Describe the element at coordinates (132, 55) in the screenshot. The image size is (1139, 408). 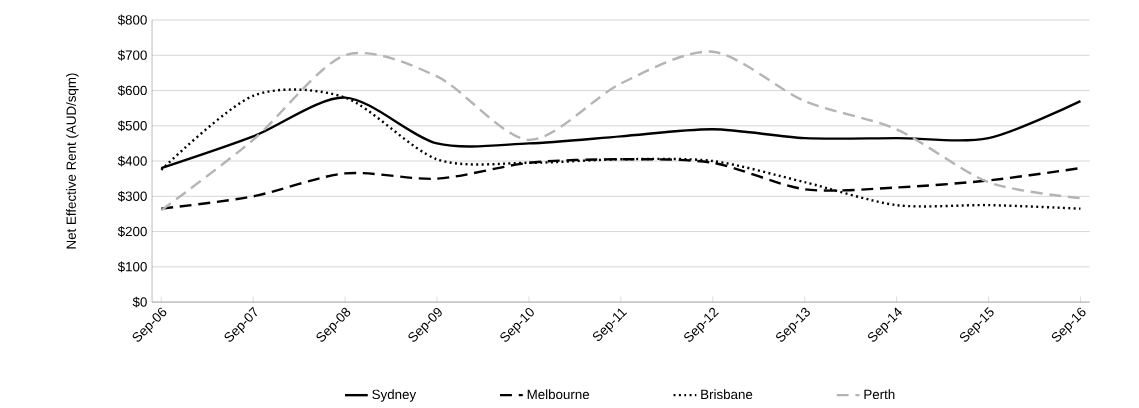
I see `y-tick-label: $700` at that location.